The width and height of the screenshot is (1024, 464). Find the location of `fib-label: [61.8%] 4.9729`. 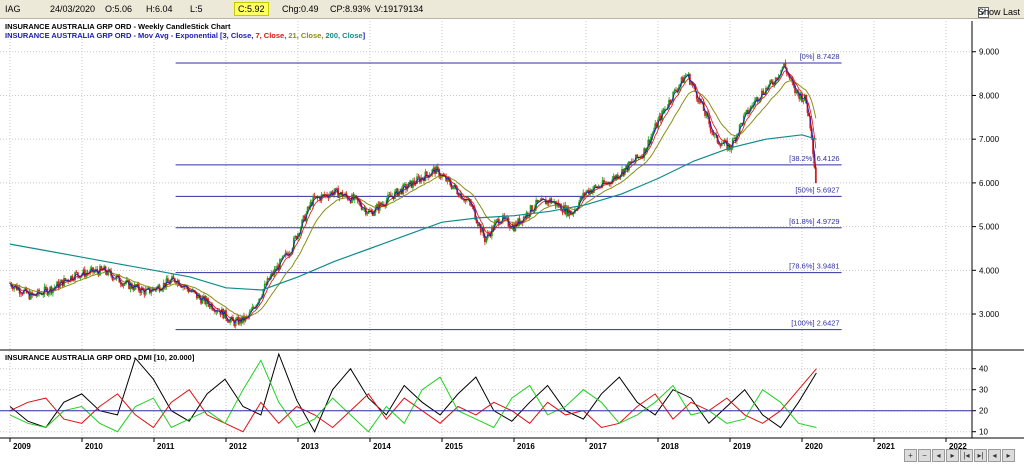

fib-label: [61.8%] 4.9729 is located at coordinates (814, 221).